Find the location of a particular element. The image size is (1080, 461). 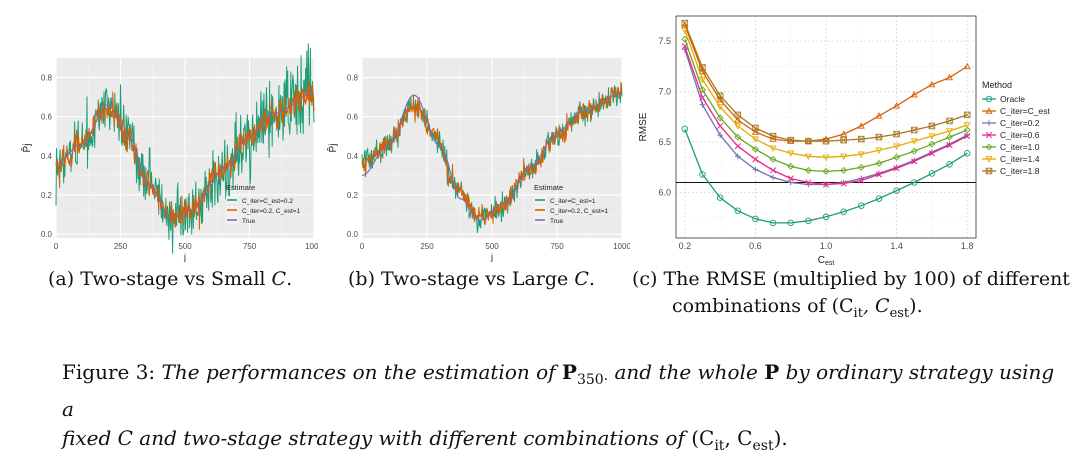

caption-P350: P is located at coordinates (569, 372).